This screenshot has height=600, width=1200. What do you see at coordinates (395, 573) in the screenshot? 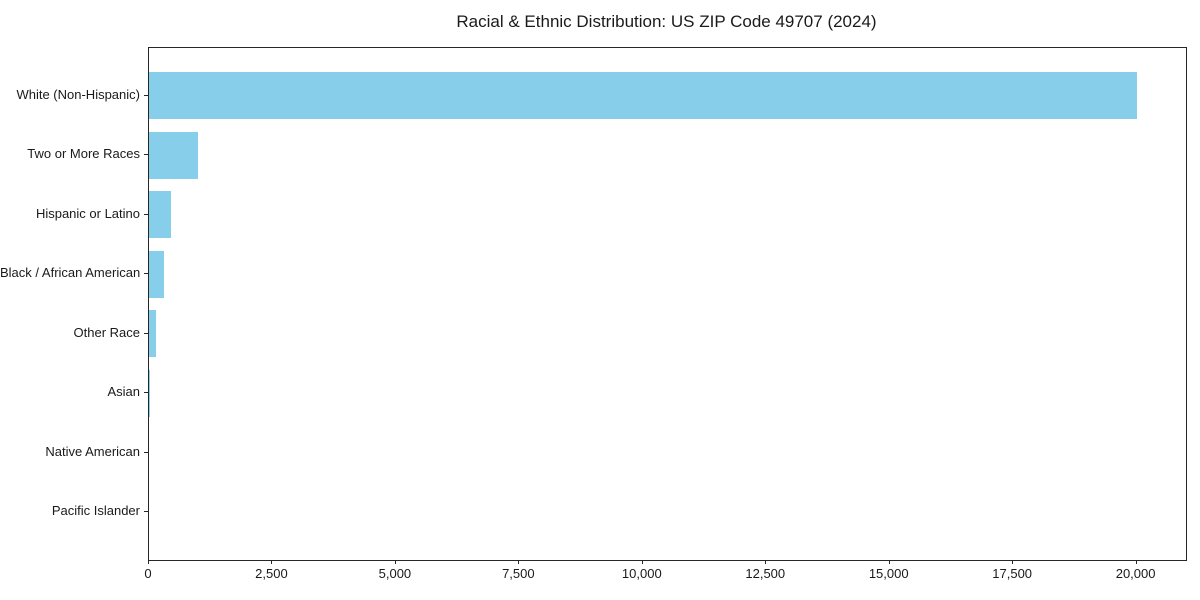
I see `x-tick-label-5000: 5,000` at bounding box center [395, 573].